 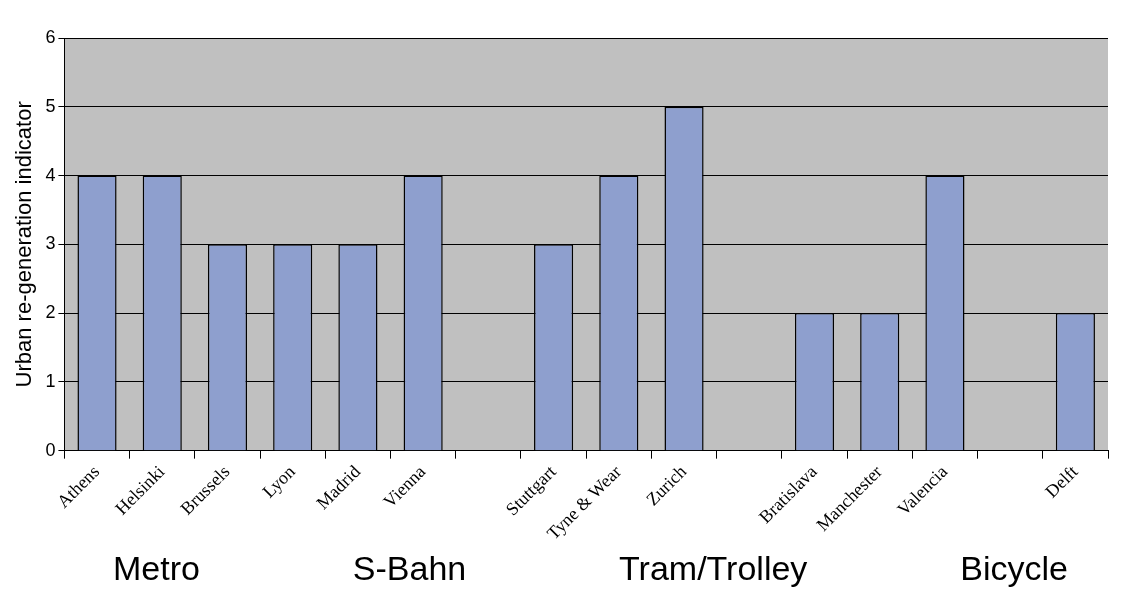 What do you see at coordinates (156, 568) in the screenshot?
I see `text: Metro` at bounding box center [156, 568].